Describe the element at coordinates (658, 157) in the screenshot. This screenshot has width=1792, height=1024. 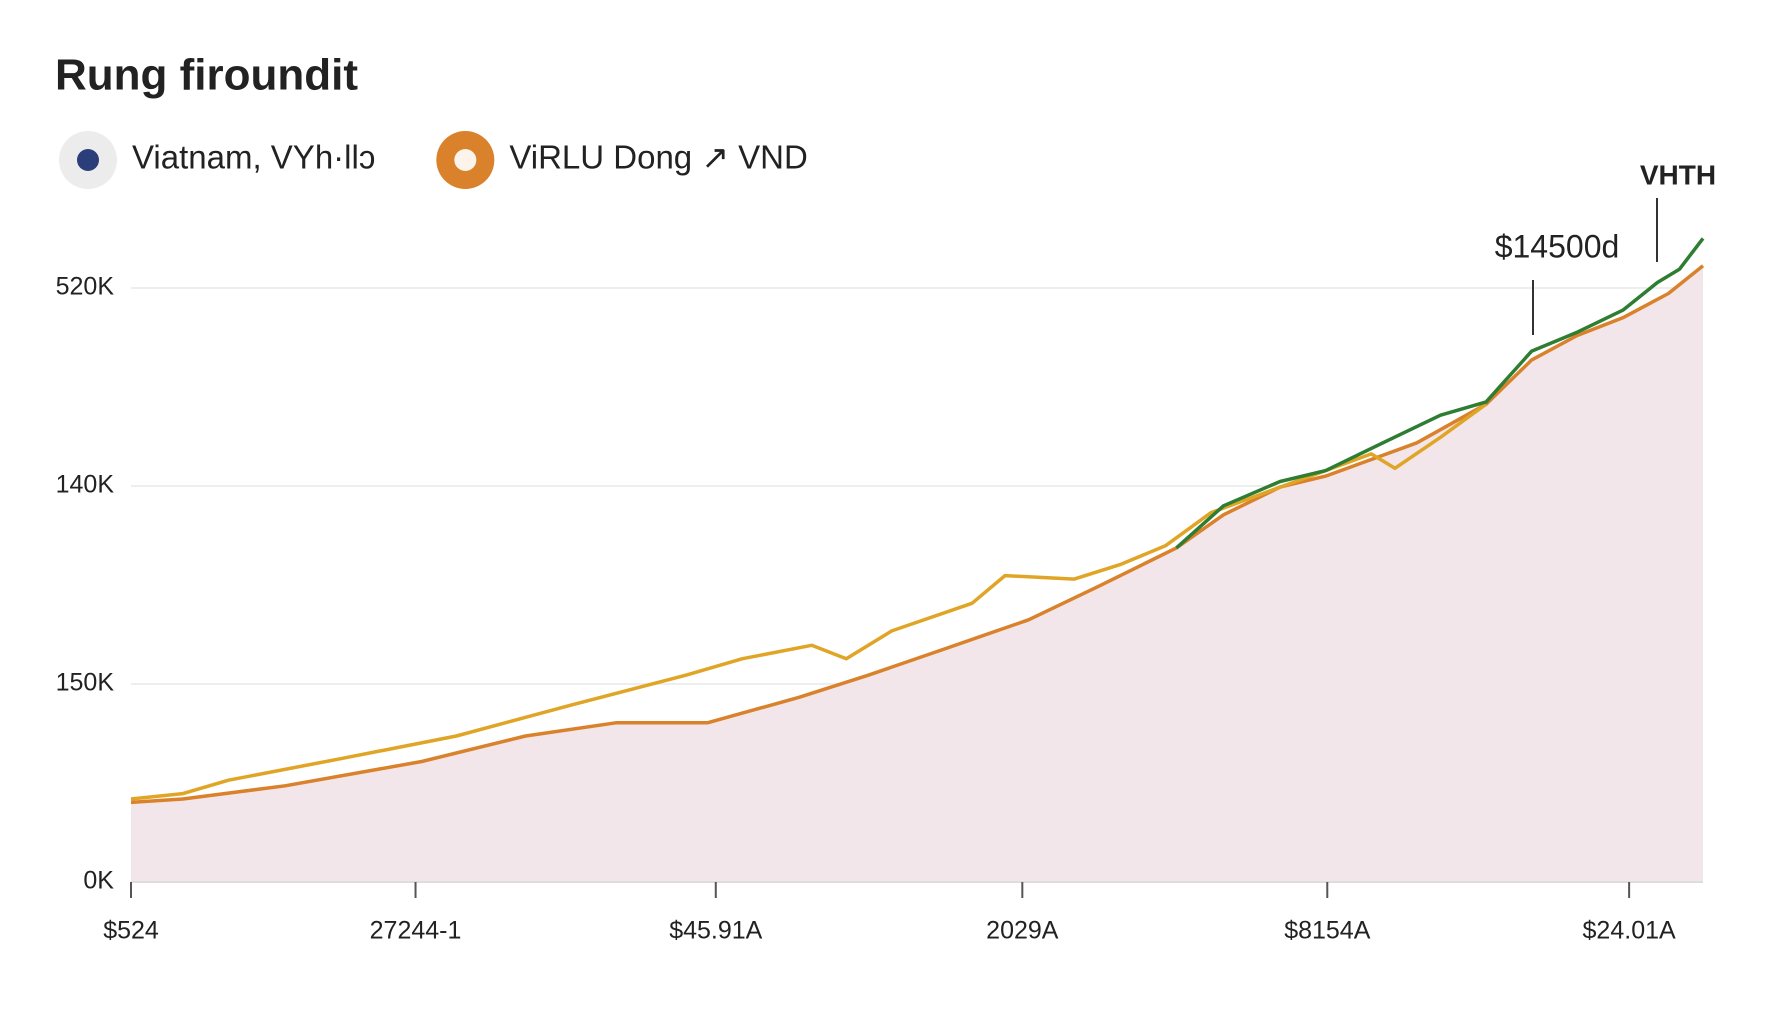
I see `legend-label: ViRLU Dong ↗ VND` at that location.